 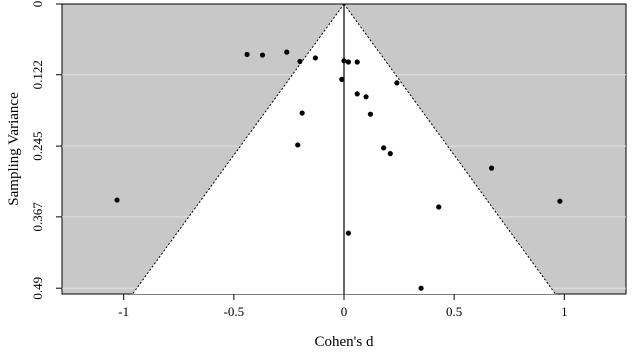 I want to click on y-axis-label: Sampling Variance, so click(x=14, y=149).